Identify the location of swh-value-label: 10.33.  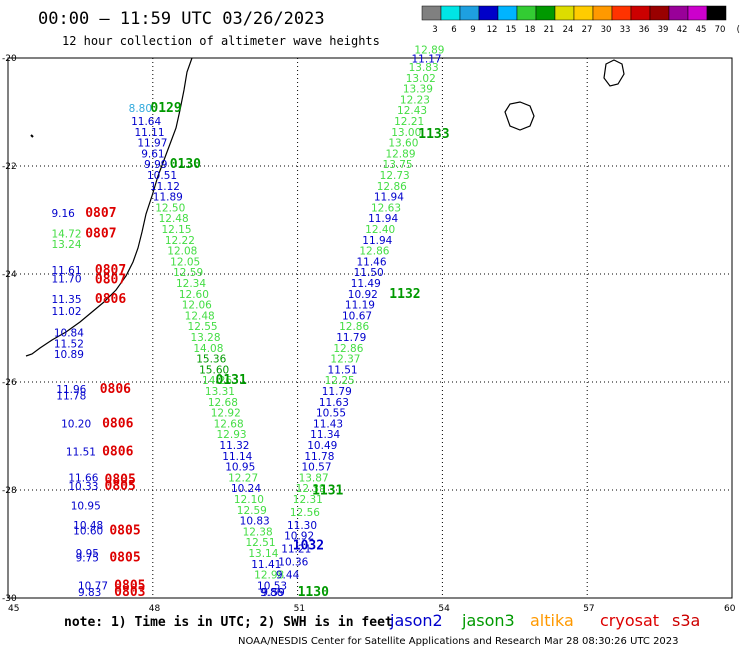
(83, 487).